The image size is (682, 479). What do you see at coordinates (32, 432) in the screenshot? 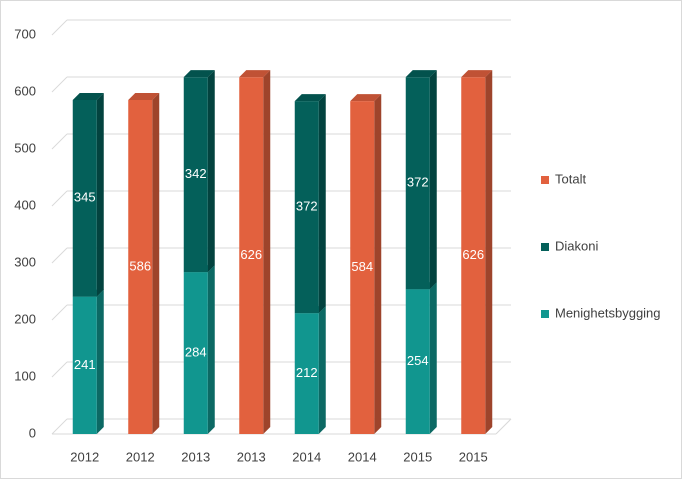
I see `y-tick-label: 0` at bounding box center [32, 432].